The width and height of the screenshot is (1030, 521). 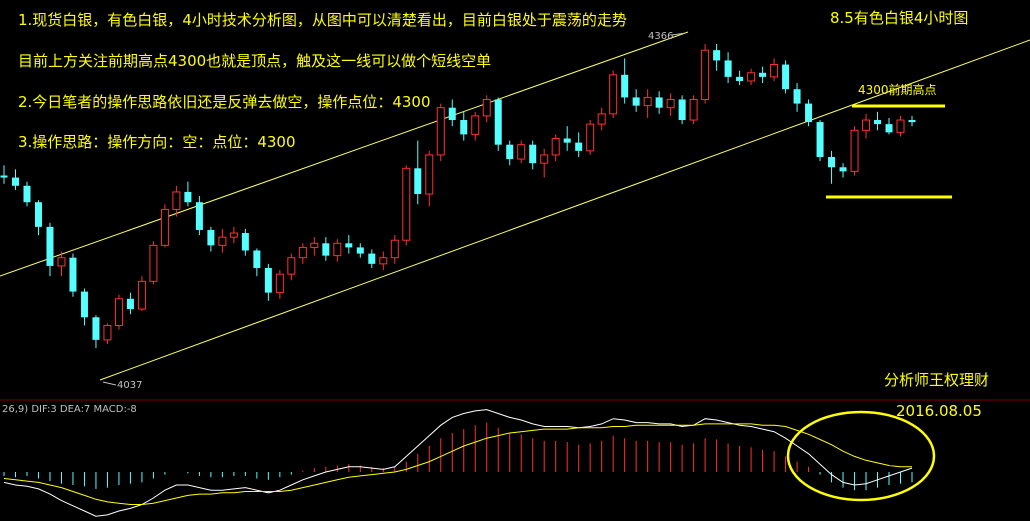 I want to click on author-label: 分析师王权理财, so click(x=936, y=380).